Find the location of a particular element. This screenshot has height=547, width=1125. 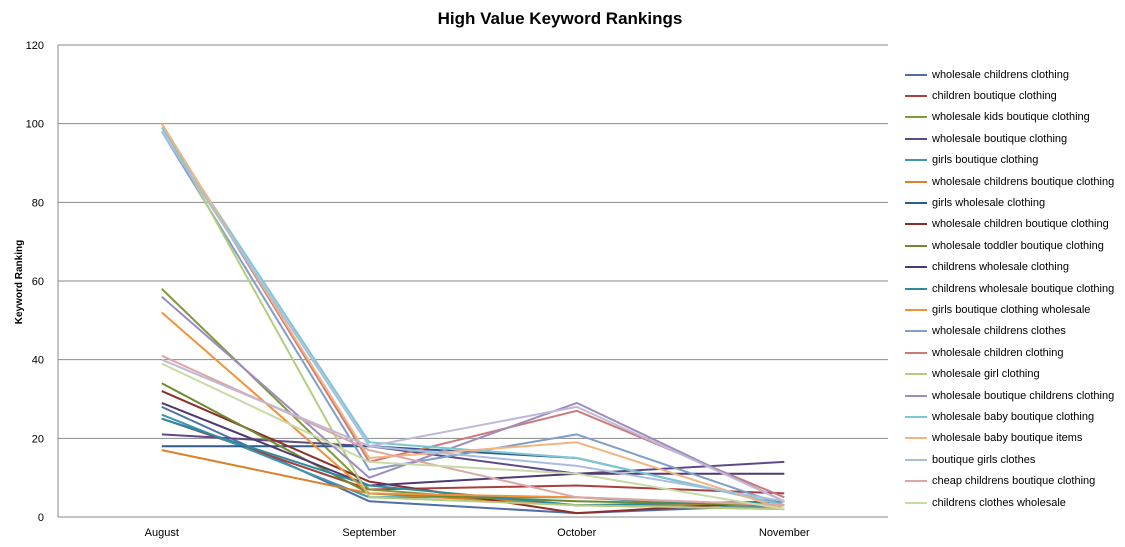

legend-label: wholesale toddler boutique clothing is located at coordinates (1018, 245).